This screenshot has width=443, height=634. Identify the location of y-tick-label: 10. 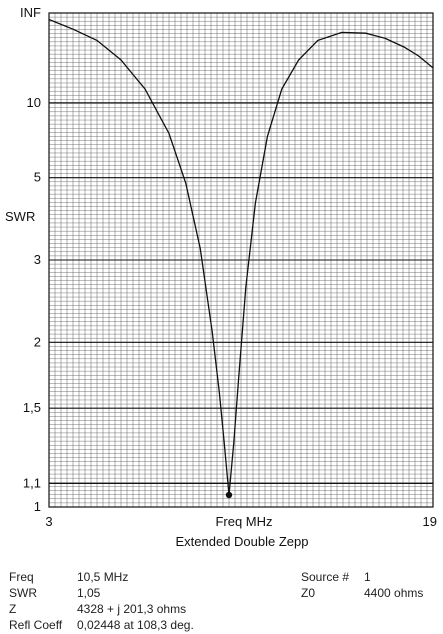
(34, 102).